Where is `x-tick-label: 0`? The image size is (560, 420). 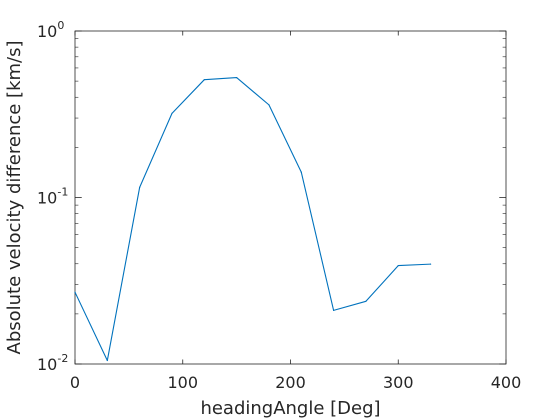 x-tick-label: 0 is located at coordinates (75, 382).